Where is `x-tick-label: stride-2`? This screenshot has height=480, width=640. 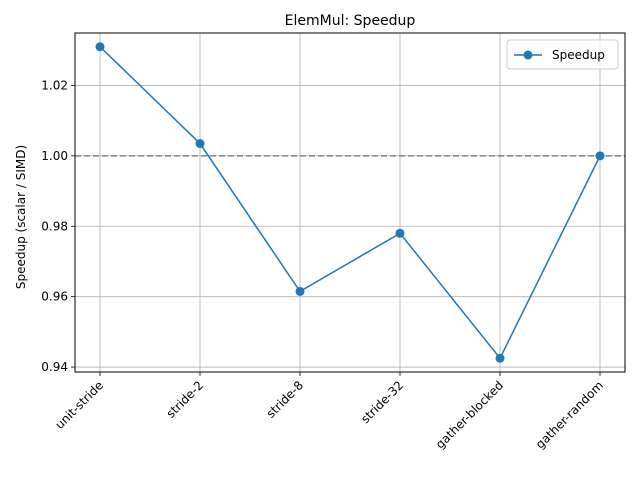 x-tick-label: stride-2 is located at coordinates (185, 399).